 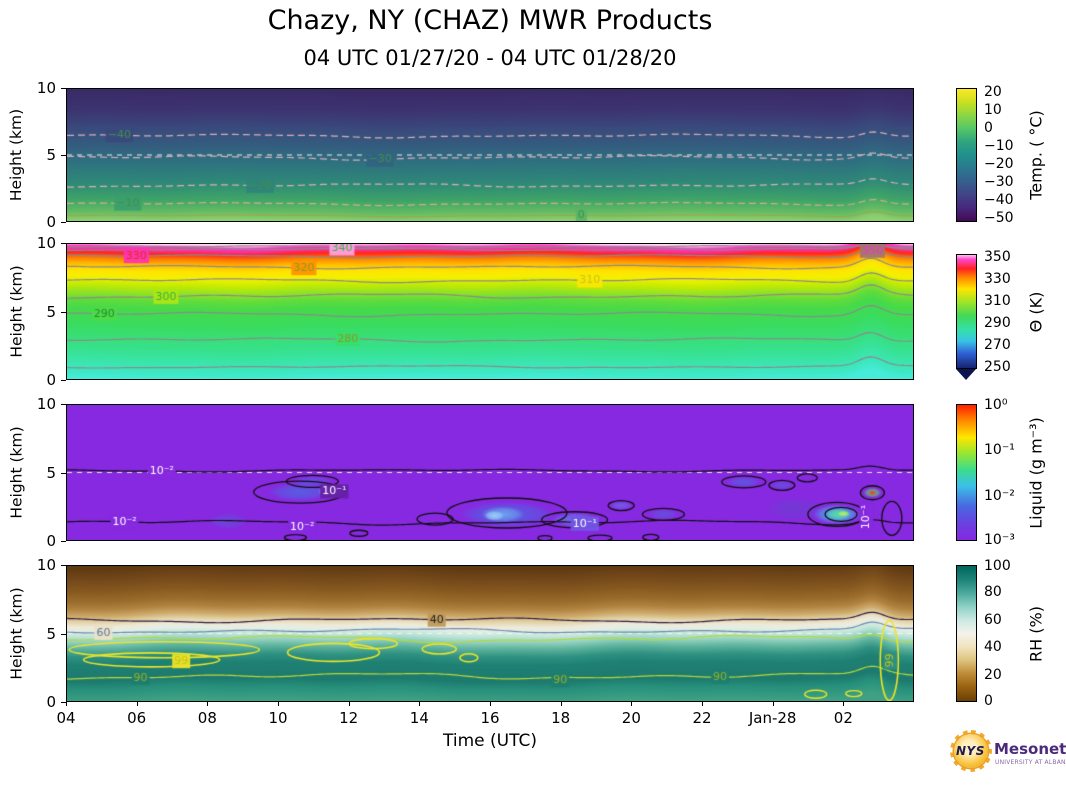 What do you see at coordinates (997, 257) in the screenshot?
I see `colorbar-tick-label: 350` at bounding box center [997, 257].